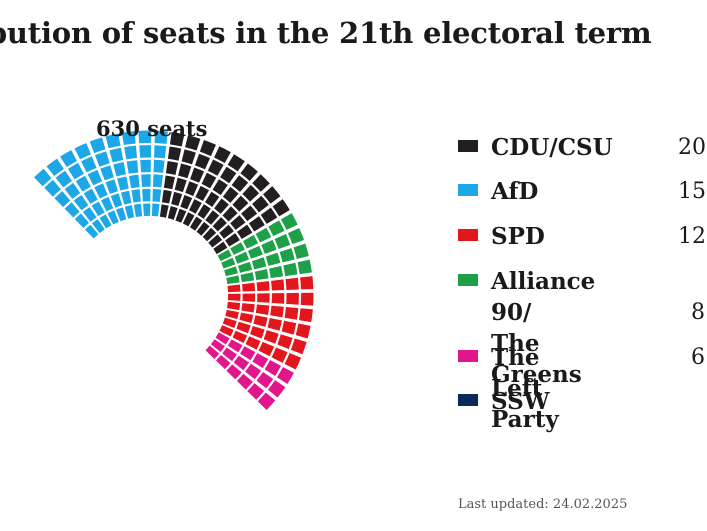 Image resolution: width=707 pixels, height=531 pixels. What do you see at coordinates (518, 236) in the screenshot?
I see `legend-party-name: SPD` at bounding box center [518, 236].